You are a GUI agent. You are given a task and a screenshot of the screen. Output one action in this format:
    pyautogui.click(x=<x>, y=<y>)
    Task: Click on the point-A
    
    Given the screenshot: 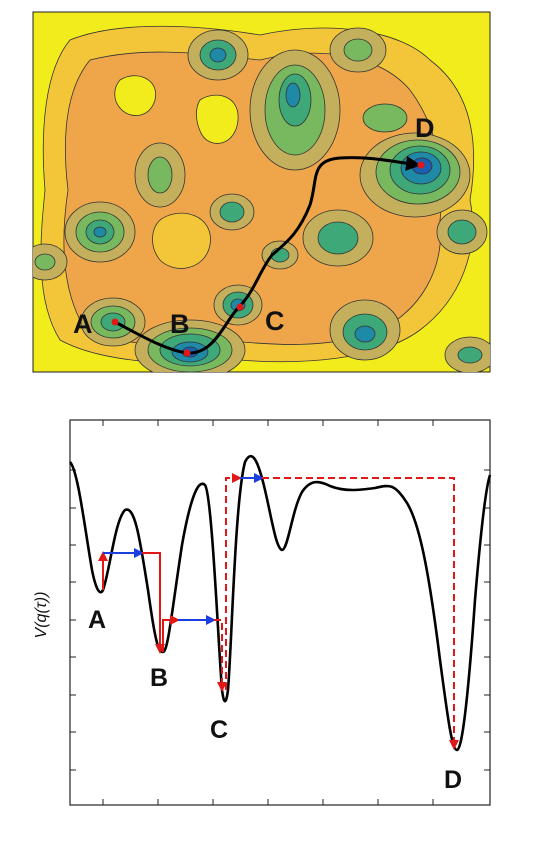 What is the action you would take?
    pyautogui.click(x=115, y=322)
    